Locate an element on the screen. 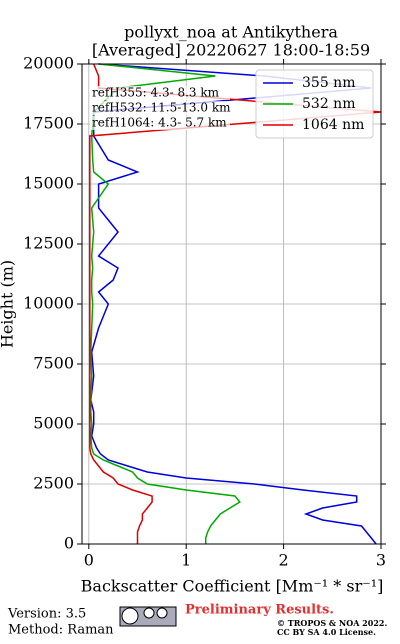 The height and width of the screenshot is (644, 400). annotation: refH1064: 4.3- 5.7 km is located at coordinates (159, 123).